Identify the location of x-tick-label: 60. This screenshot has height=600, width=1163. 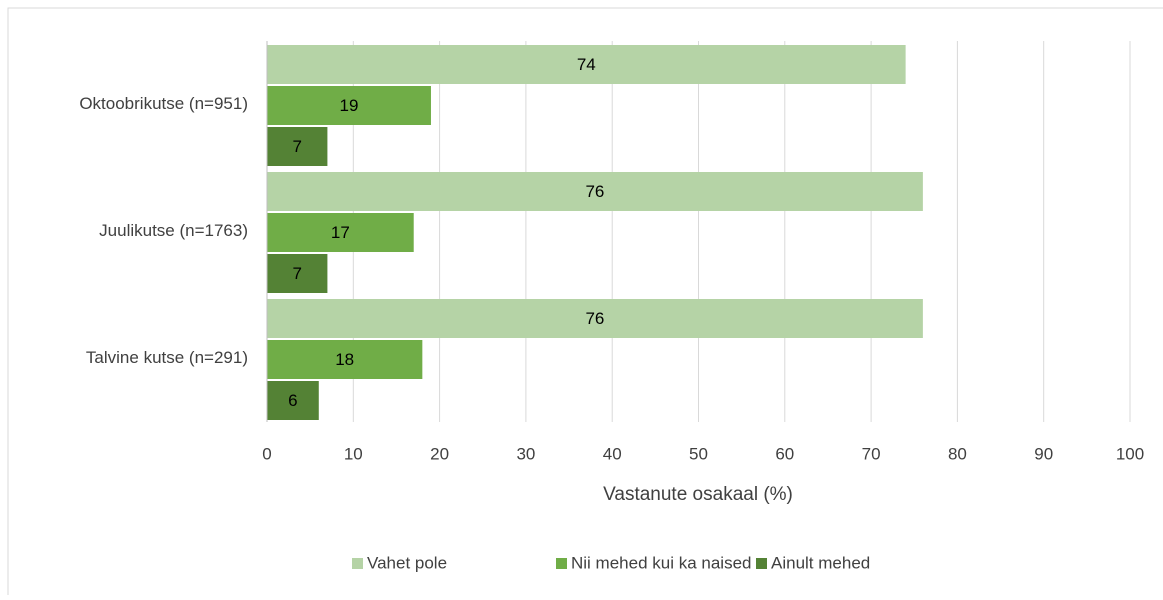
(784, 453).